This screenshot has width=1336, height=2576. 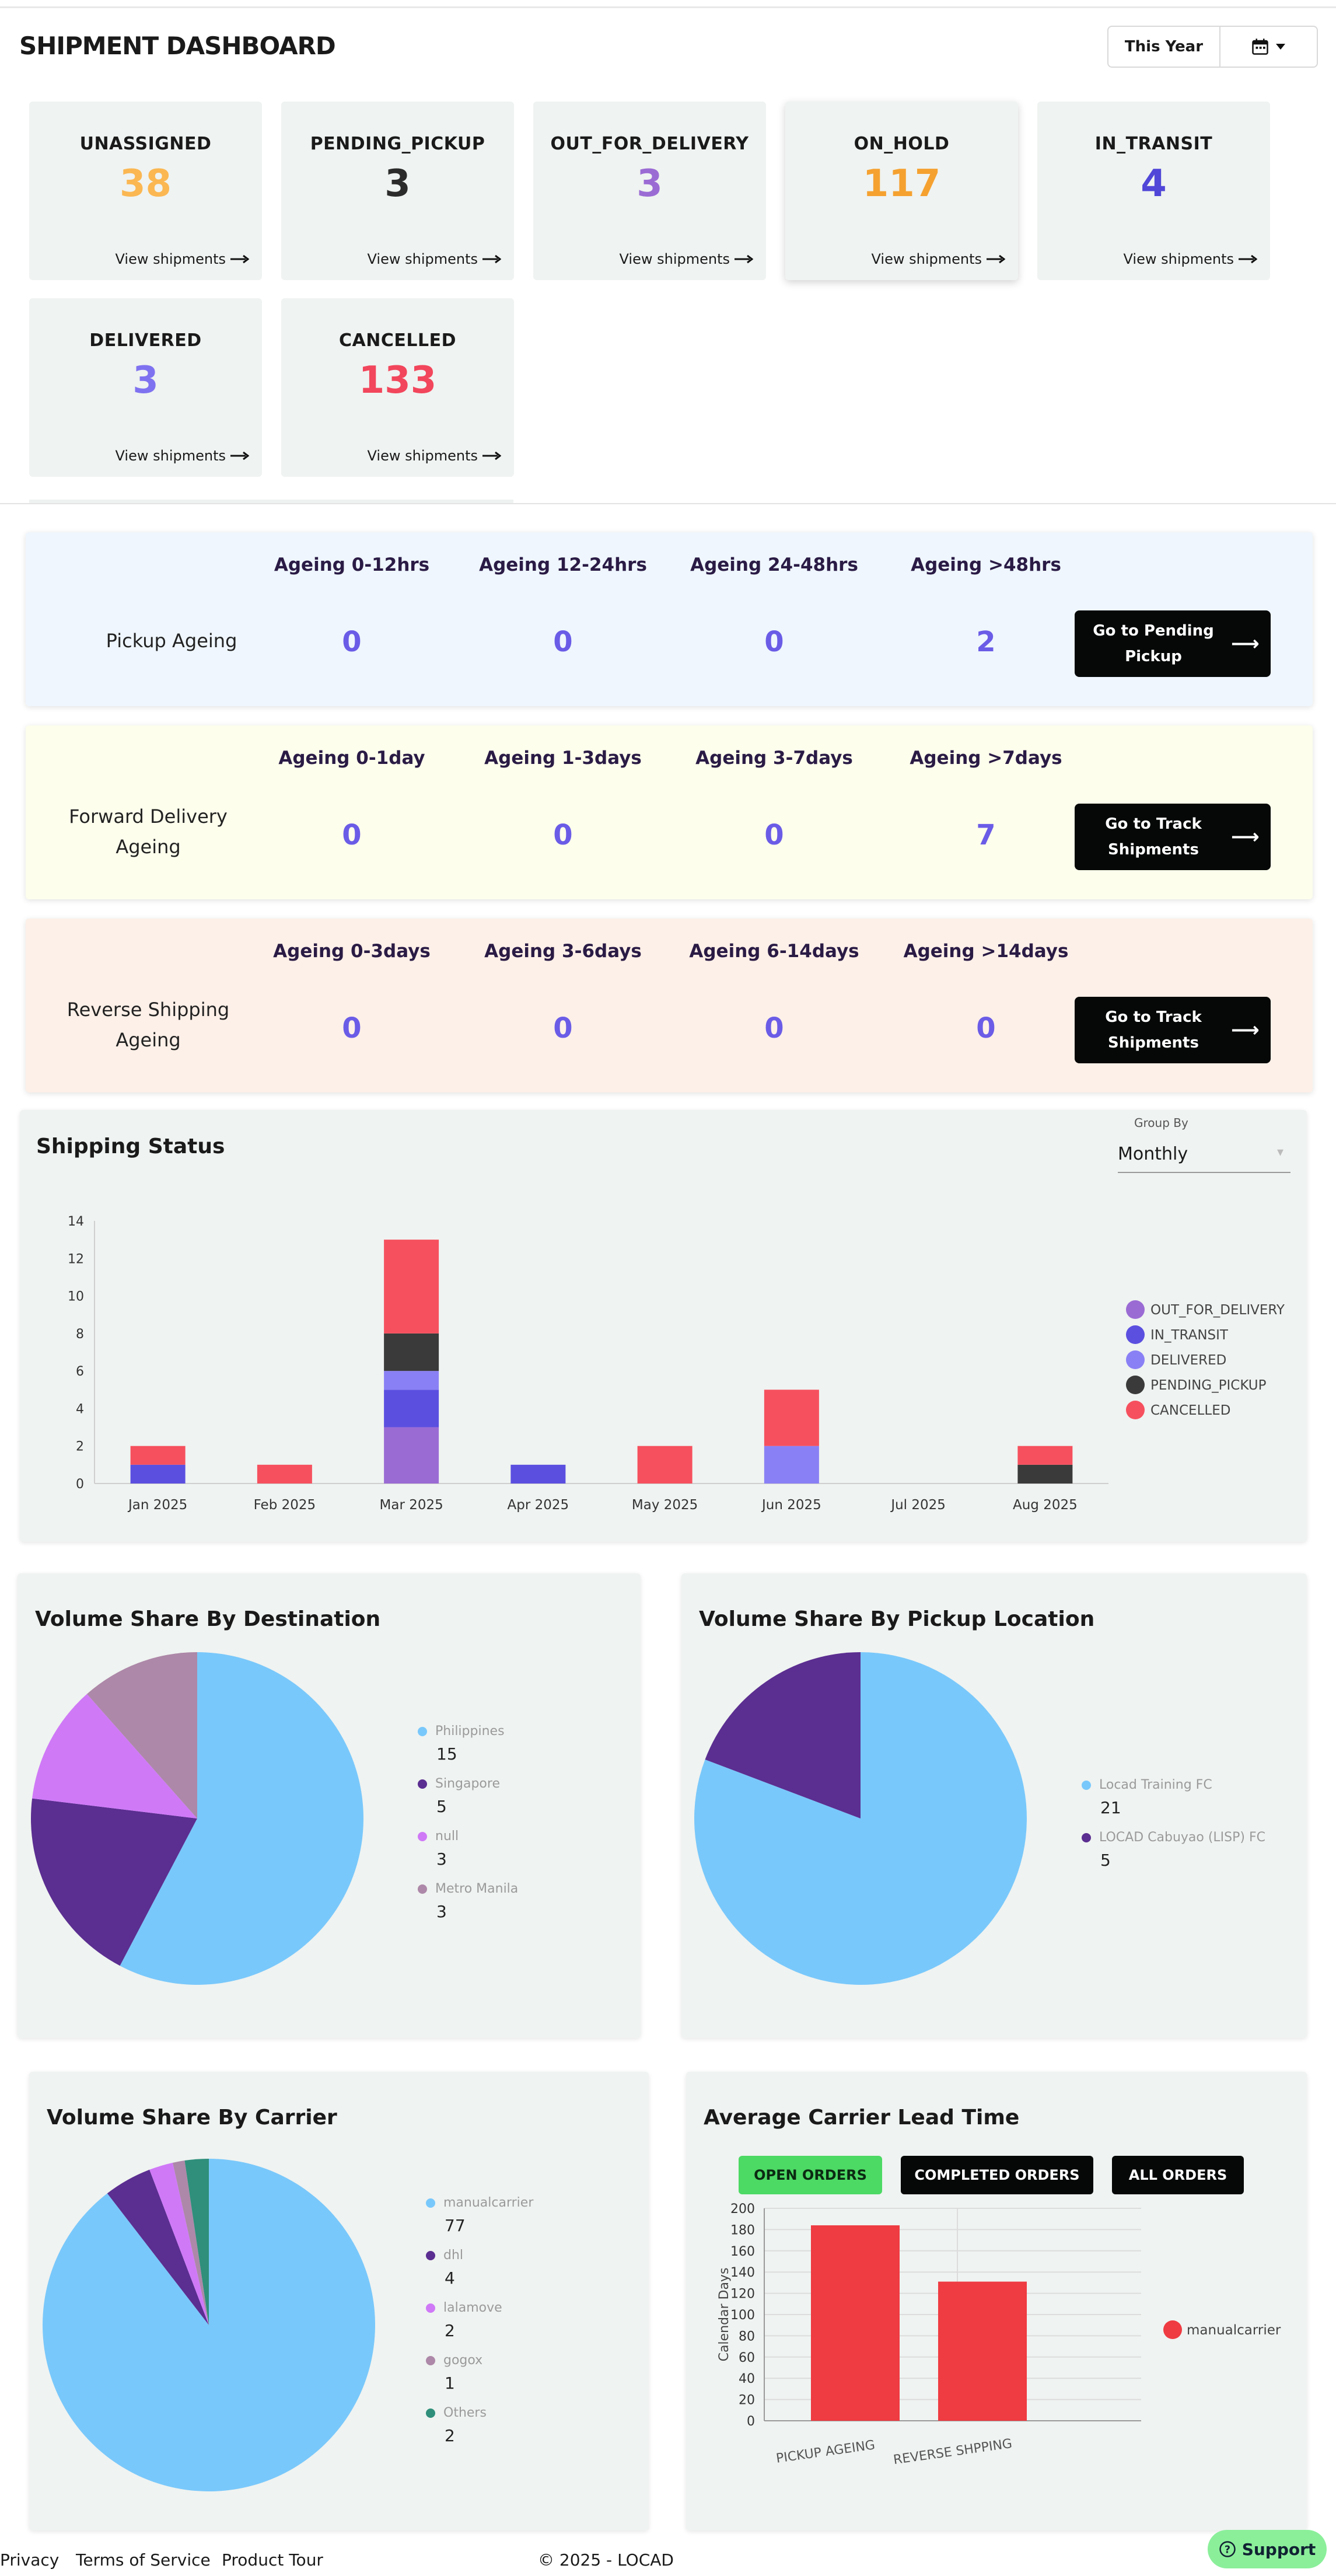 What do you see at coordinates (1178, 2175) in the screenshot?
I see `tab-all-orders: ALL ORDERS` at bounding box center [1178, 2175].